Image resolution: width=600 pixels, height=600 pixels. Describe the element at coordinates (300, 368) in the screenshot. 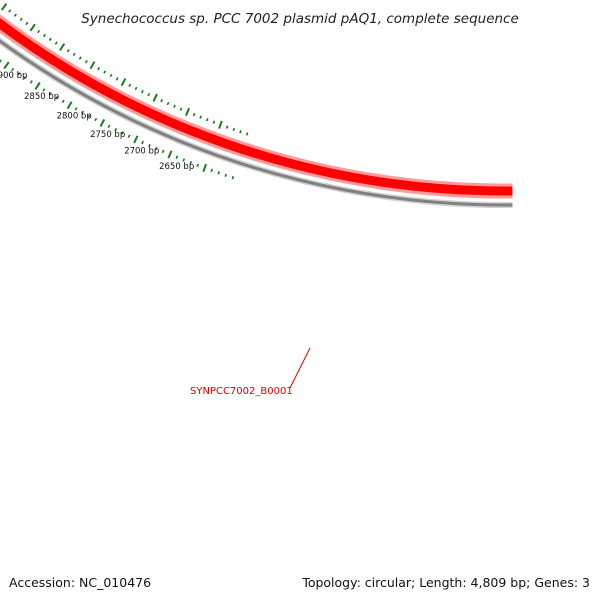

I see `gene-label-leader` at that location.